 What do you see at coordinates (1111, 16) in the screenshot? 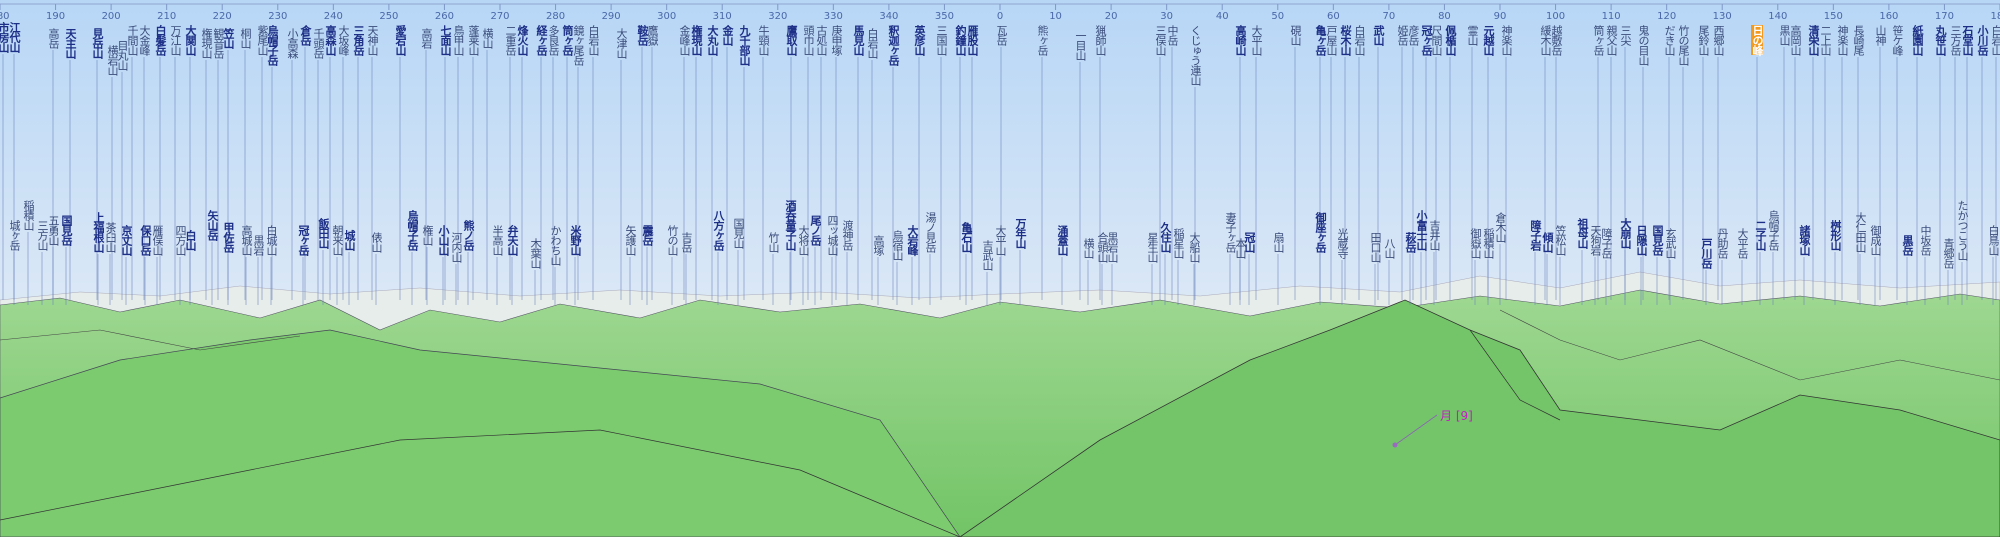
I see `compass-tick-label: 20` at bounding box center [1111, 16].